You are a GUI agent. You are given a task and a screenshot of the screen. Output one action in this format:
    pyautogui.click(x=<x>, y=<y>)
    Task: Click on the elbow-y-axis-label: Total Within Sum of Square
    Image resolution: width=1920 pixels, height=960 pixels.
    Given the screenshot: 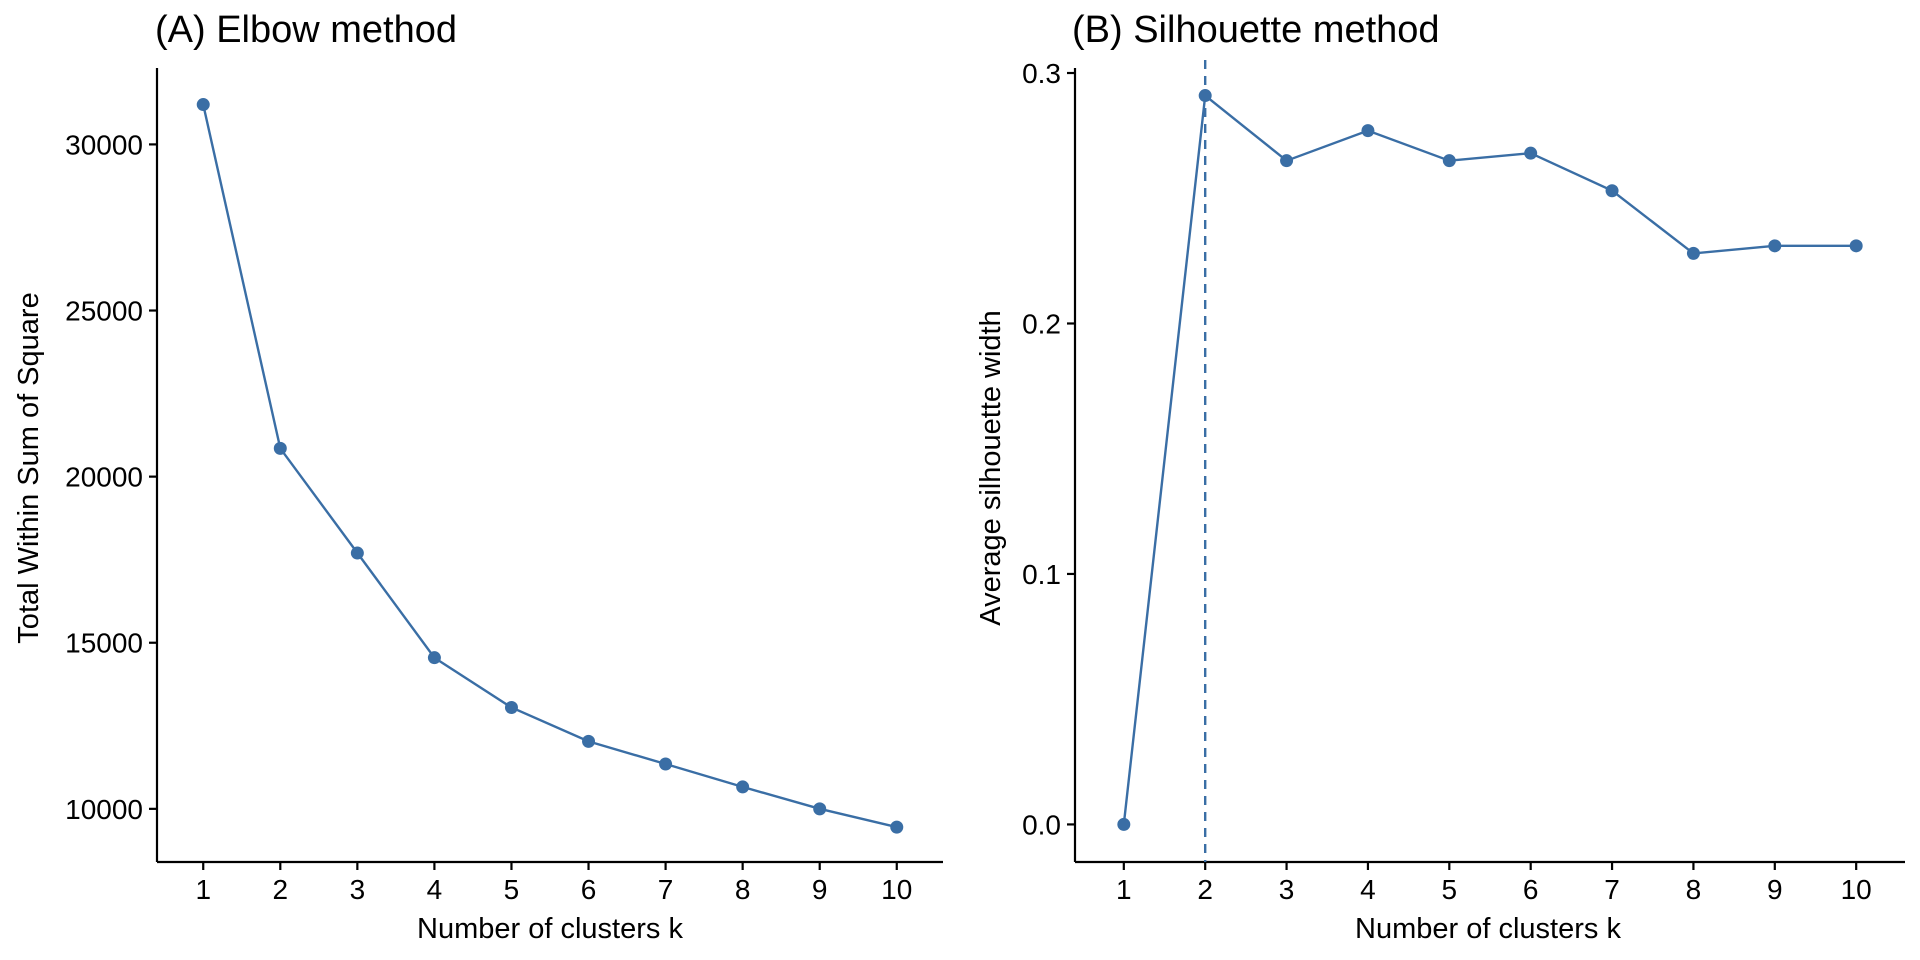 What is the action you would take?
    pyautogui.click(x=29, y=467)
    